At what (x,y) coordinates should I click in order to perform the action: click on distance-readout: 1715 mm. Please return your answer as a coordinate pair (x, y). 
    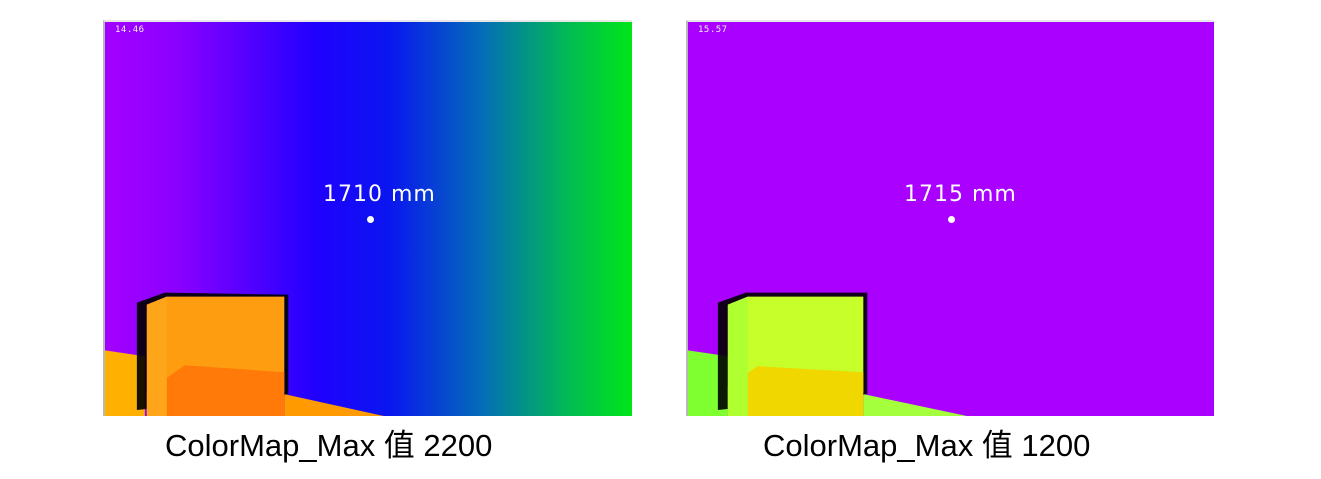
    Looking at the image, I should click on (960, 194).